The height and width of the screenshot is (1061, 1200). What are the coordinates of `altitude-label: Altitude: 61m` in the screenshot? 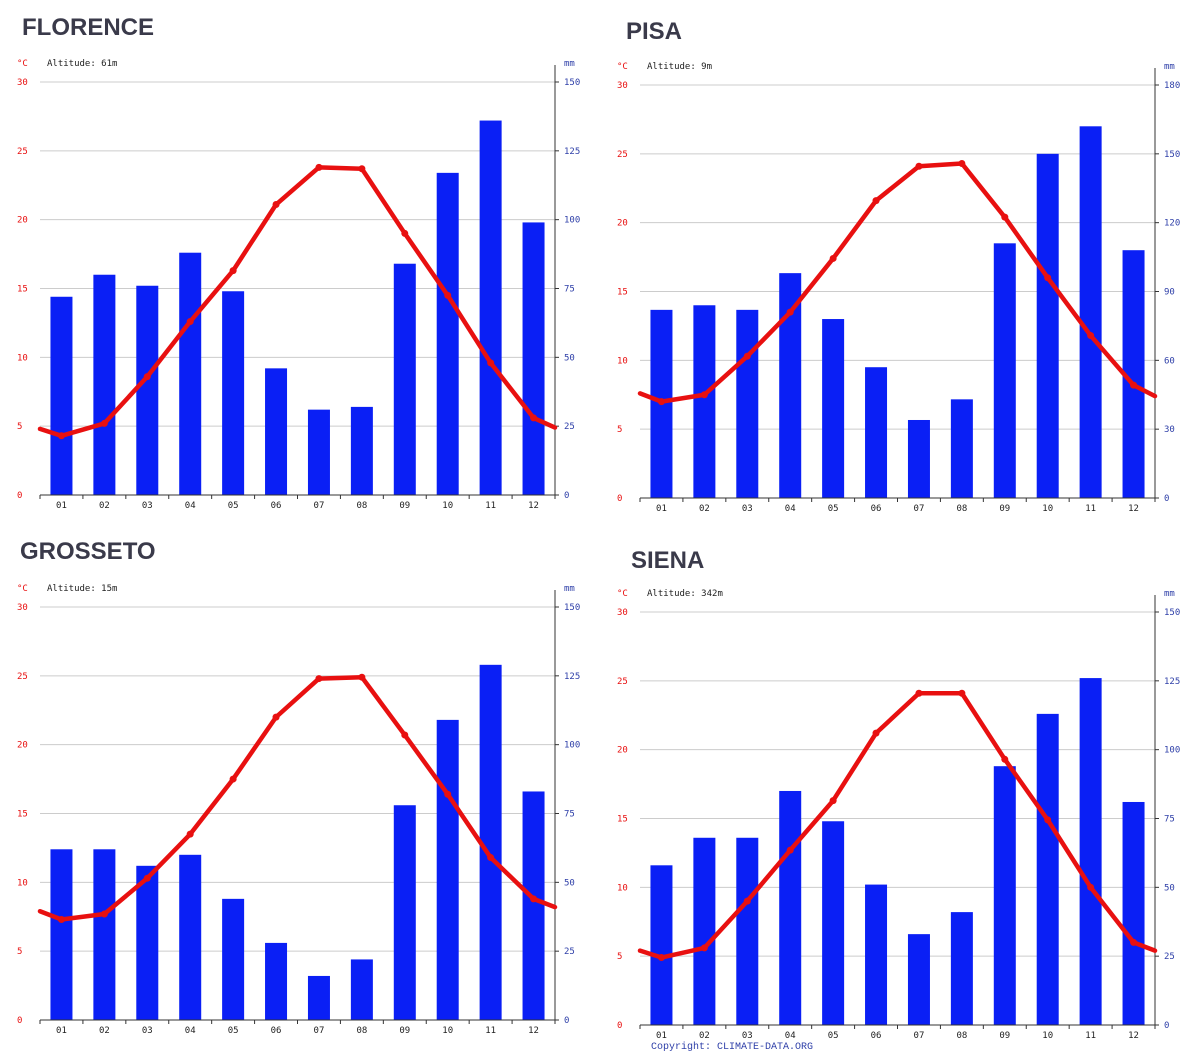 It's located at (82, 64).